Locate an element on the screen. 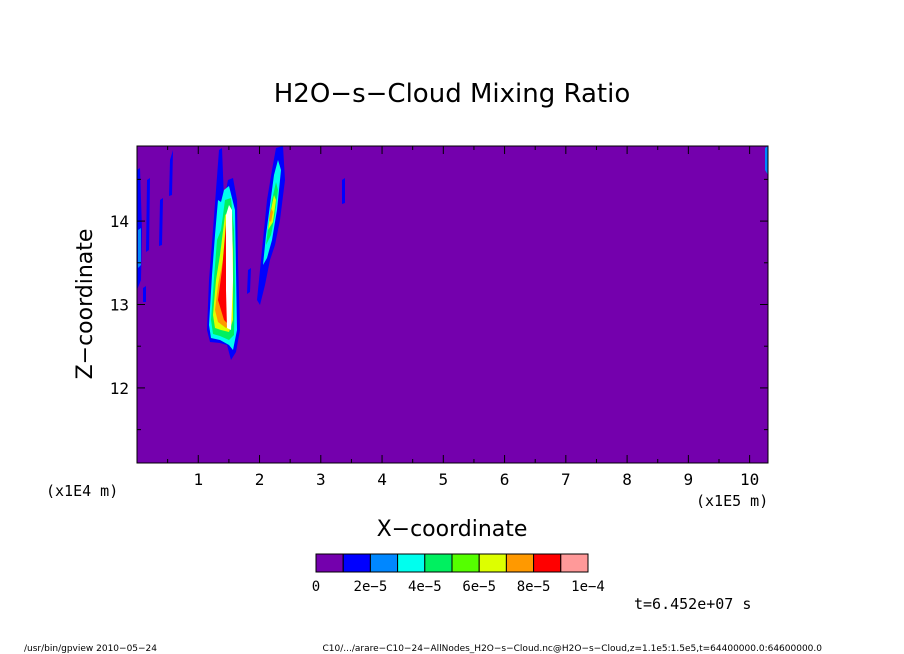 Image resolution: width=904 pixels, height=654 pixels. colorbar-boxes is located at coordinates (452, 563).